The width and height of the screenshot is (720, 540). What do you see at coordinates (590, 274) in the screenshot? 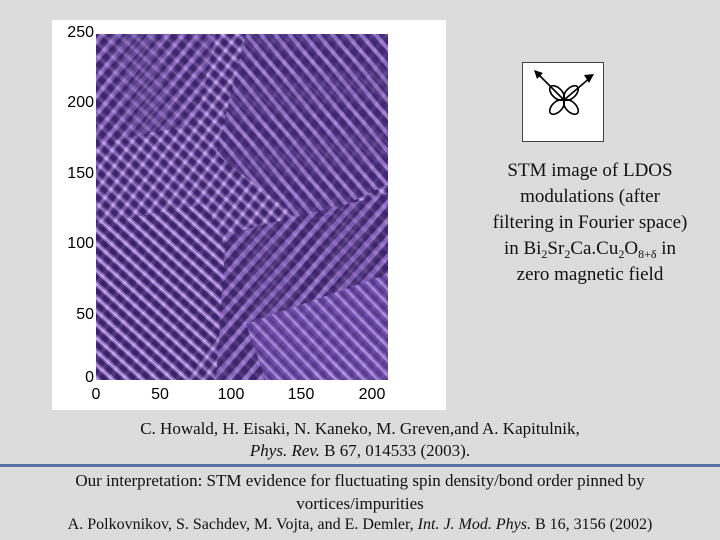
I see `caption-line: zero magnetic field` at bounding box center [590, 274].